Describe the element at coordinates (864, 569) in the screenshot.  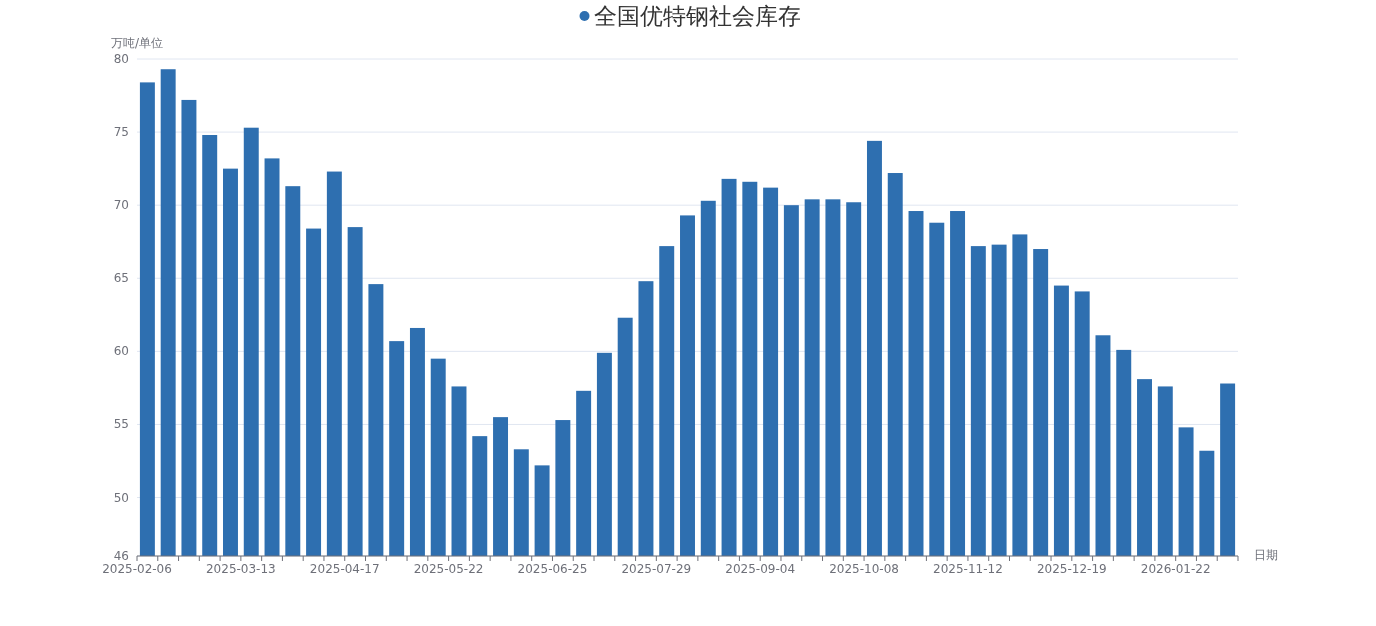
I see `x-tick-label: 2025-10-08` at that location.